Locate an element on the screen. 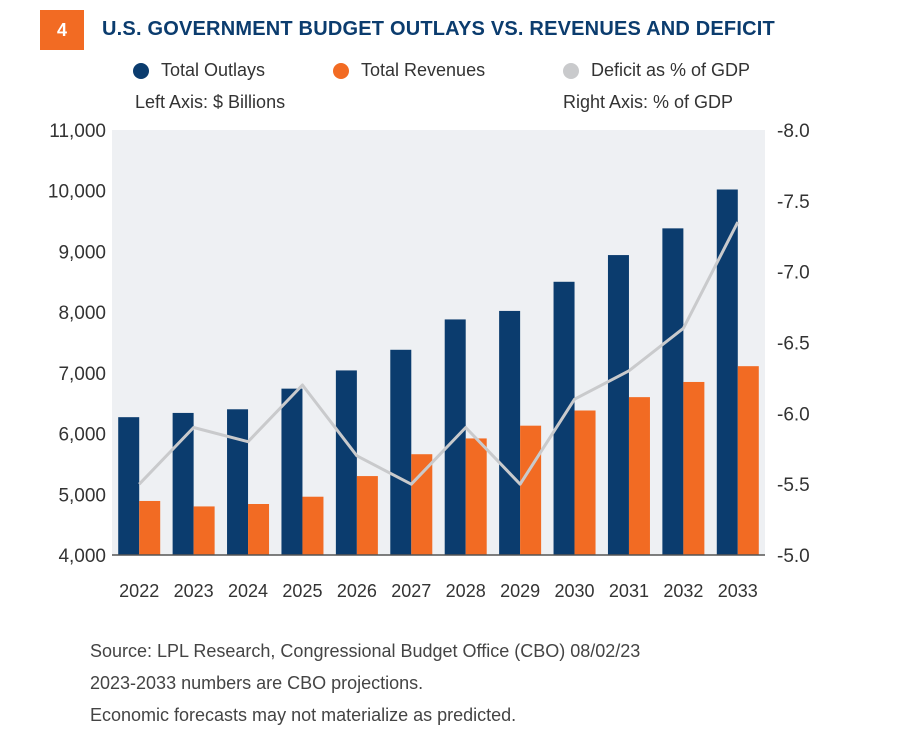  legend-item-outlays: Total Outlays is located at coordinates (199, 70).